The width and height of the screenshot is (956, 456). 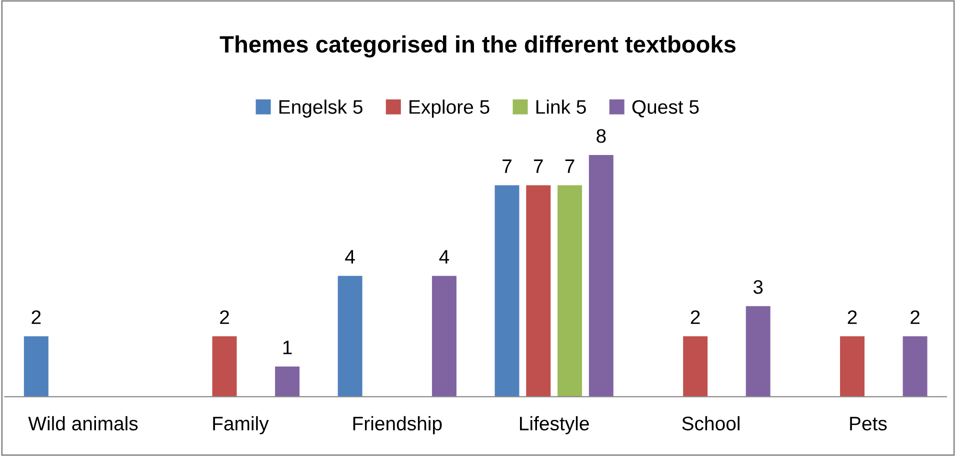 I want to click on legend-label: Quest 5, so click(x=665, y=109).